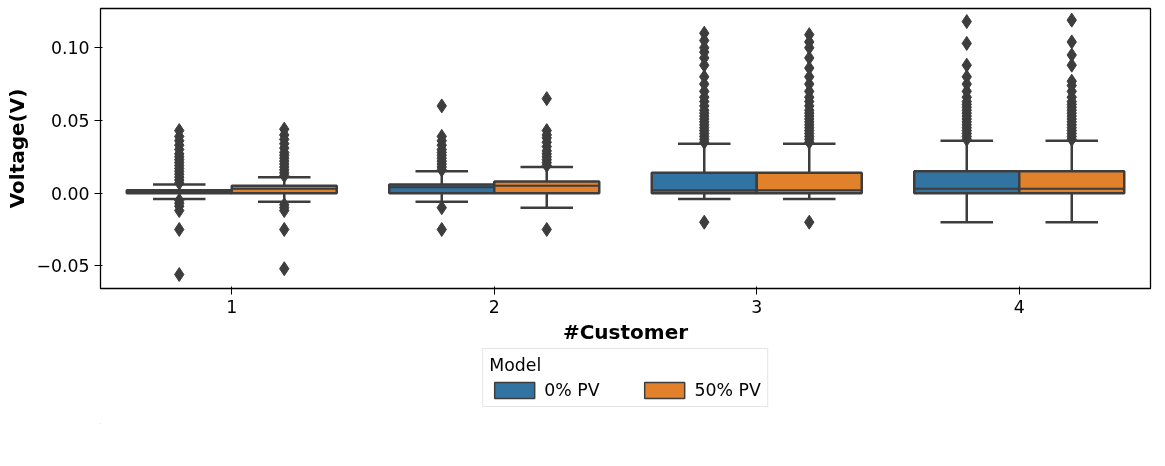 This screenshot has height=466, width=1165. What do you see at coordinates (727, 390) in the screenshot?
I see `legend-label: 50% PV` at bounding box center [727, 390].